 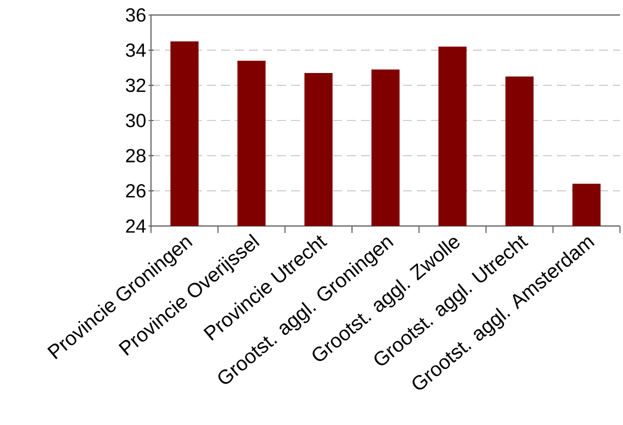 I want to click on y-tick-label: 26, so click(x=136, y=191).